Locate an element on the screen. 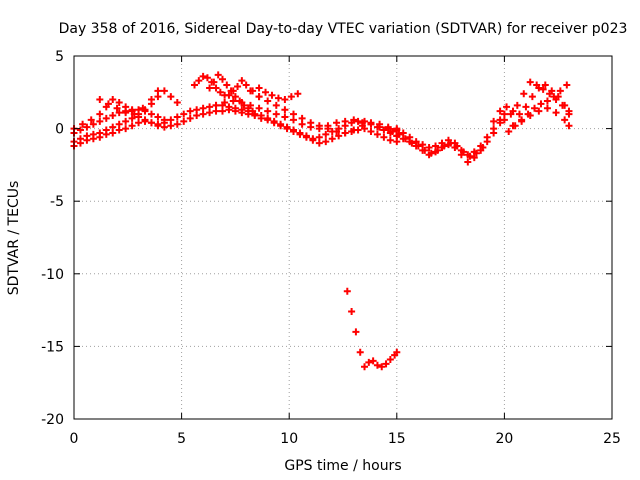 This screenshot has width=640, height=480. x-tick-label: 25 is located at coordinates (612, 439).